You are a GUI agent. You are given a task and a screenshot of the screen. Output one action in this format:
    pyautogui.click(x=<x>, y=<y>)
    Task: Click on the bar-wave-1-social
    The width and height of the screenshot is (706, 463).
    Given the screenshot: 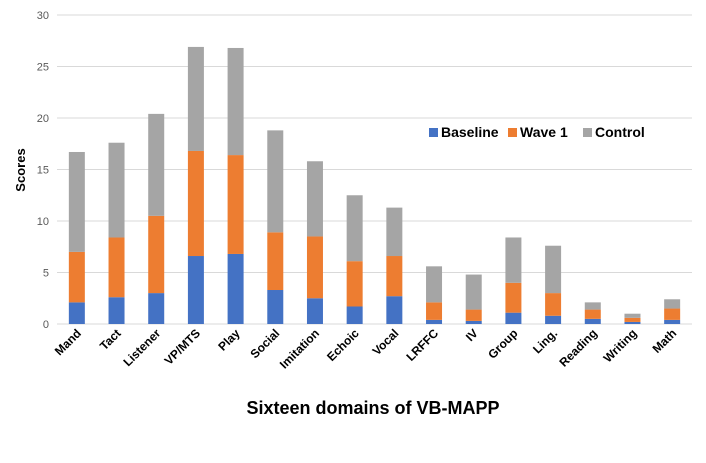 What is the action you would take?
    pyautogui.click(x=275, y=261)
    